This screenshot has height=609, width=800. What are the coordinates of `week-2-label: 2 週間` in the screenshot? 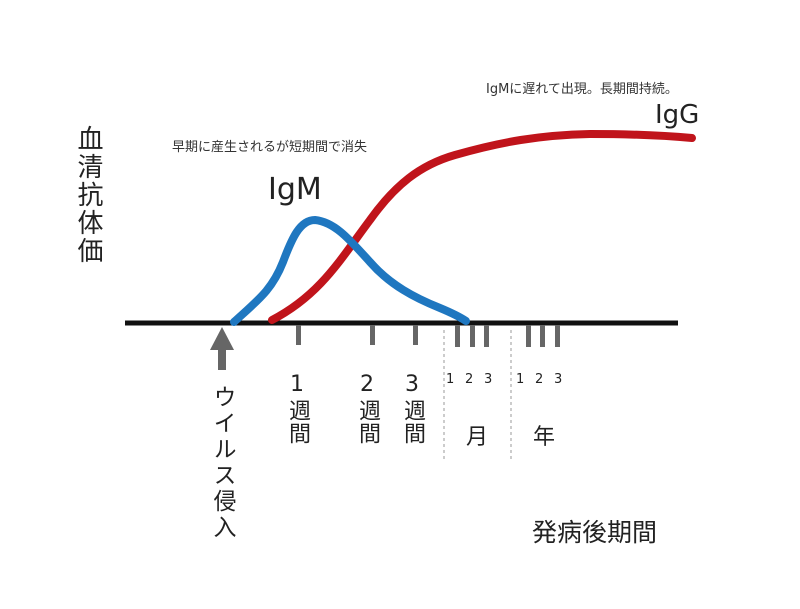 It's located at (367, 411).